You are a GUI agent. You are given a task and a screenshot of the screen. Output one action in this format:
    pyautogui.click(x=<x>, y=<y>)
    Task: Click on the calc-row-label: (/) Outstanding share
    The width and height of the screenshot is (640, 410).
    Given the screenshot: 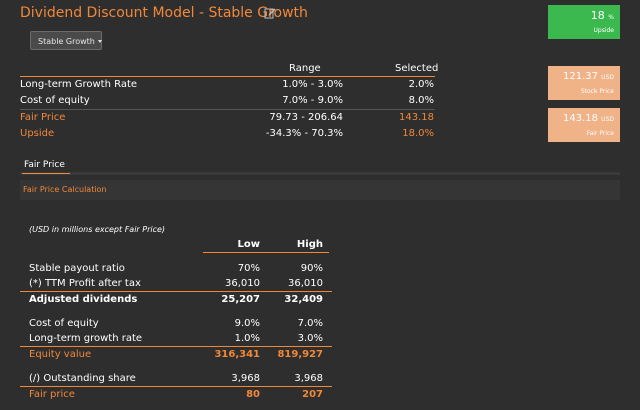 What is the action you would take?
    pyautogui.click(x=82, y=378)
    